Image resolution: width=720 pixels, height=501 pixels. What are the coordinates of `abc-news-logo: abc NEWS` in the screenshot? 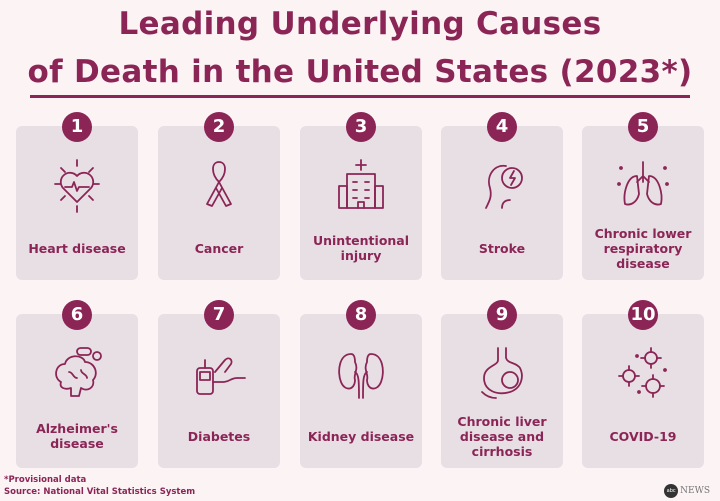 It's located at (687, 491).